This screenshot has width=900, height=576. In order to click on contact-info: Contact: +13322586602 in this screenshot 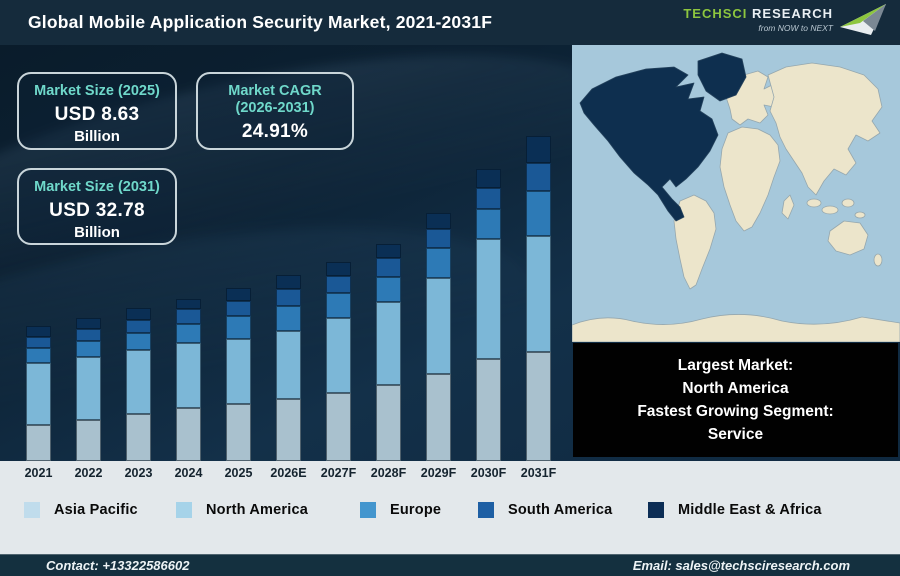, I will do `click(118, 565)`.